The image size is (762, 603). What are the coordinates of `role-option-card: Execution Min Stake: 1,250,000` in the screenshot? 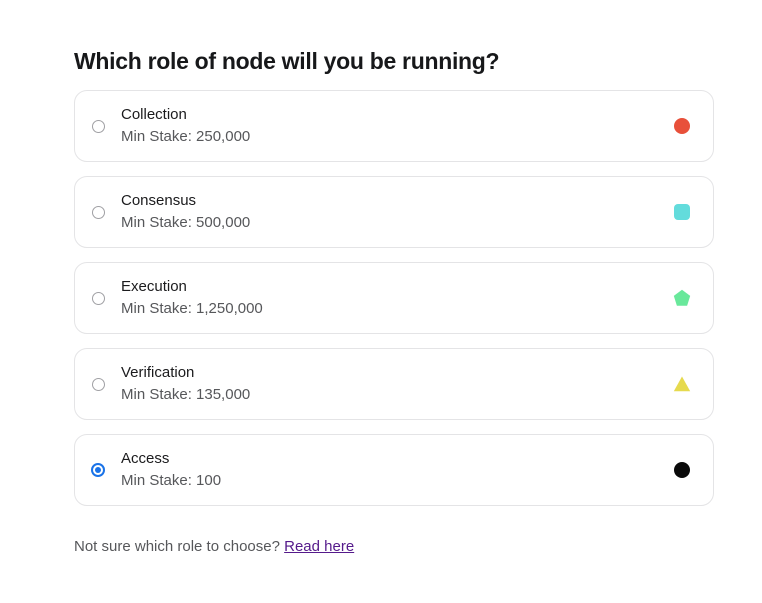 It's located at (394, 298).